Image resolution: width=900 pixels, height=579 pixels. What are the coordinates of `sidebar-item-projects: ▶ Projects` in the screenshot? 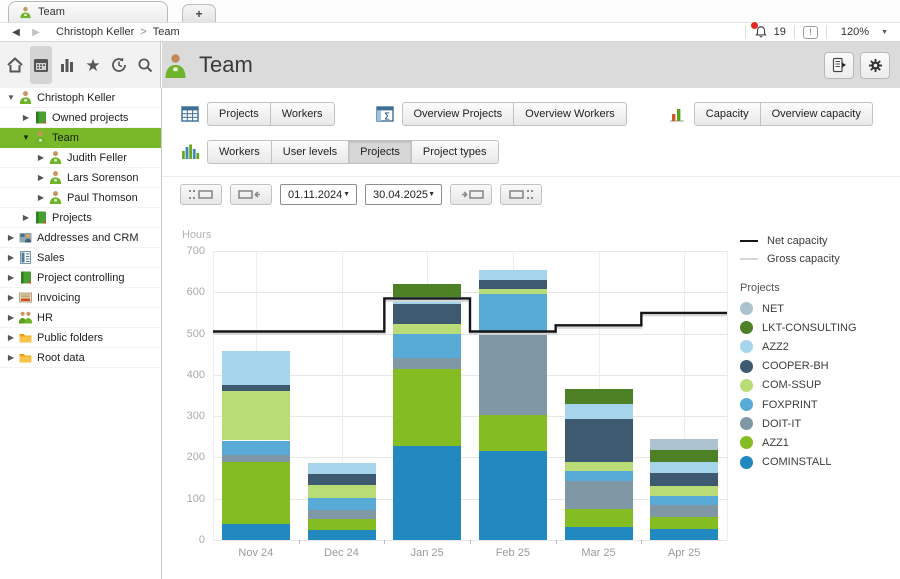 It's located at (80, 218).